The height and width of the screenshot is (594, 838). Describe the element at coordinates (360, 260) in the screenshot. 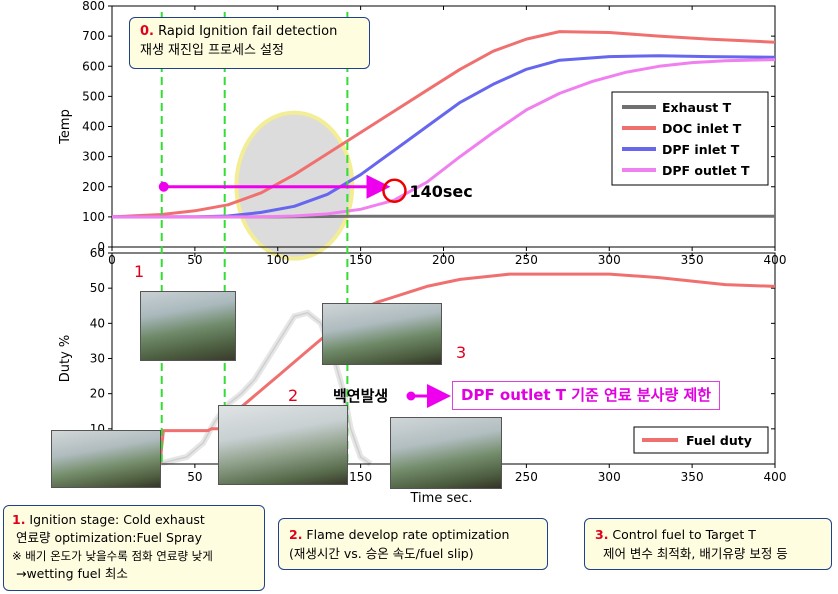

I see `top-x-tick-label: 150` at that location.